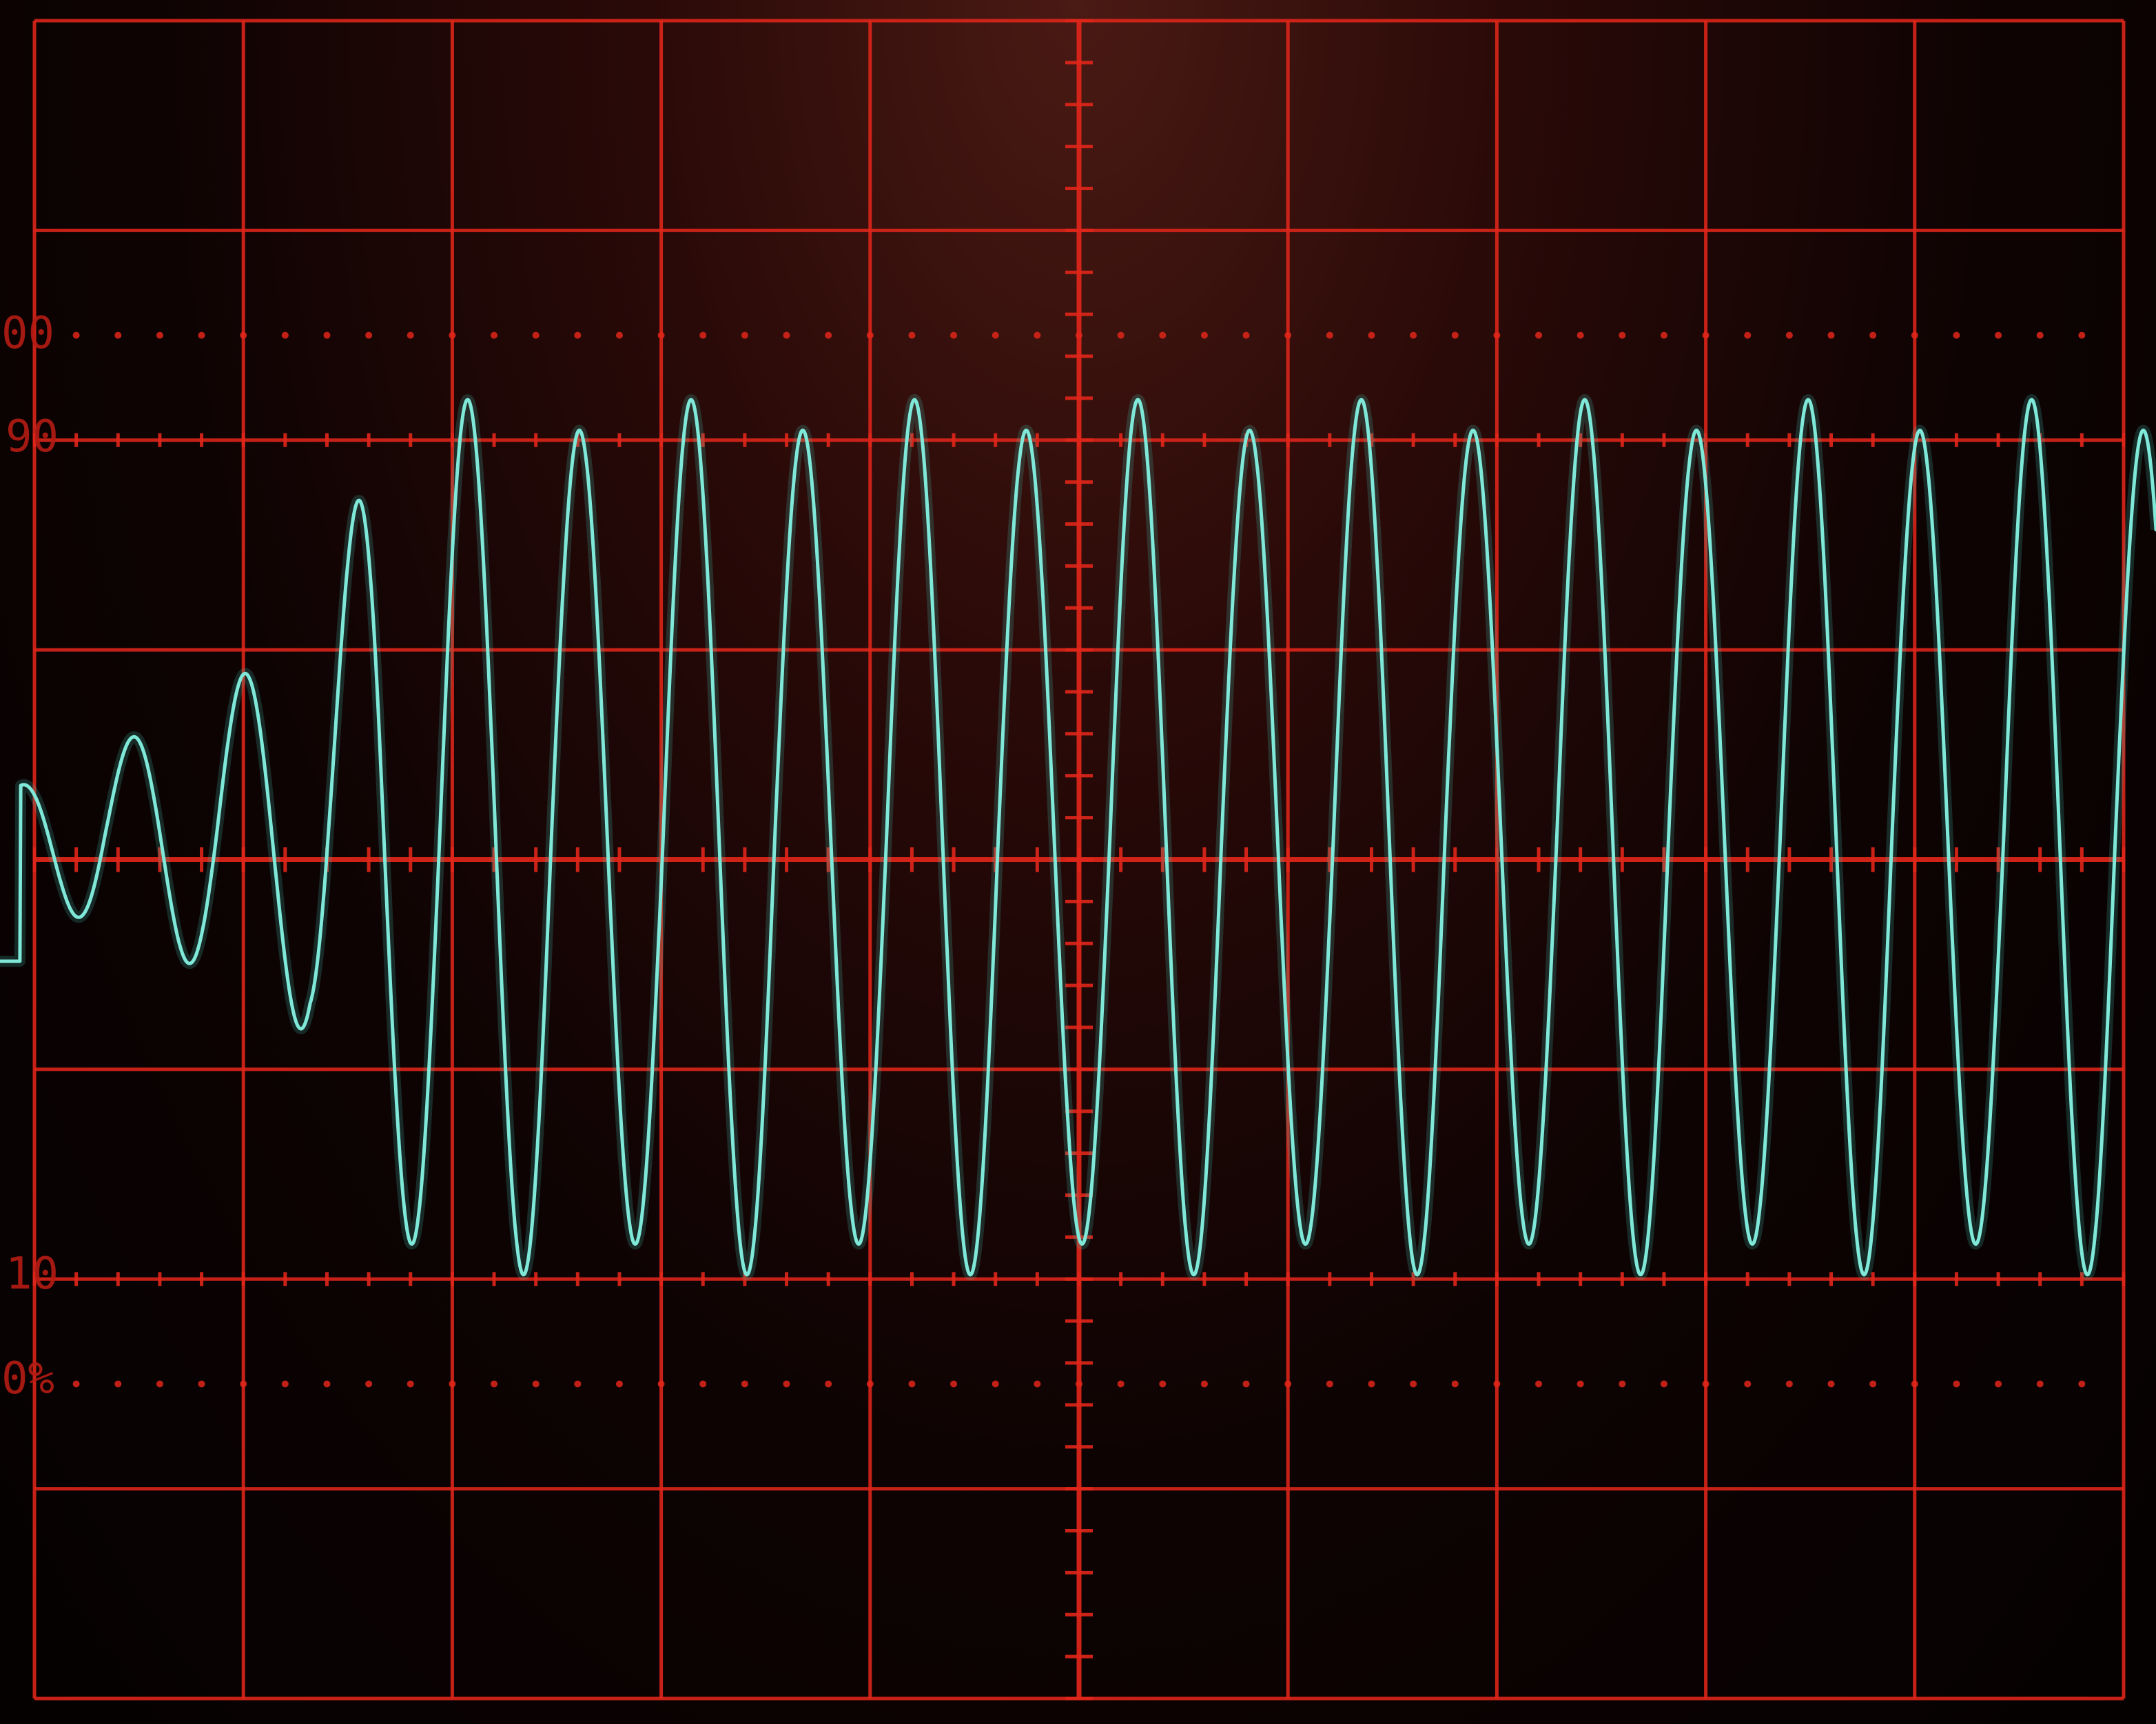  What do you see at coordinates (32, 436) in the screenshot?
I see `graticule-label-90: 90` at bounding box center [32, 436].